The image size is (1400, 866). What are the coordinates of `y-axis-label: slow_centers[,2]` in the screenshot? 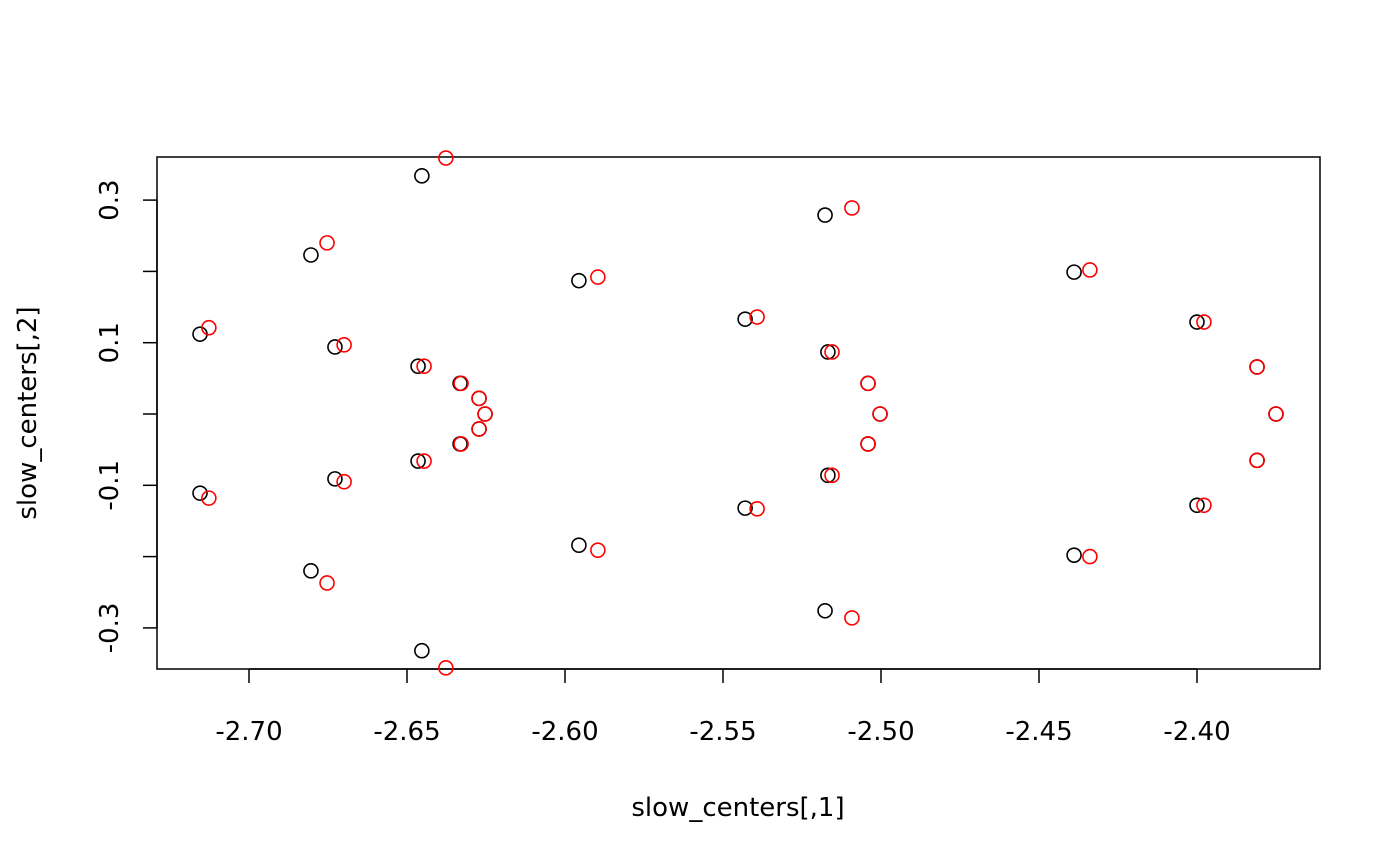 It's located at (28, 412).